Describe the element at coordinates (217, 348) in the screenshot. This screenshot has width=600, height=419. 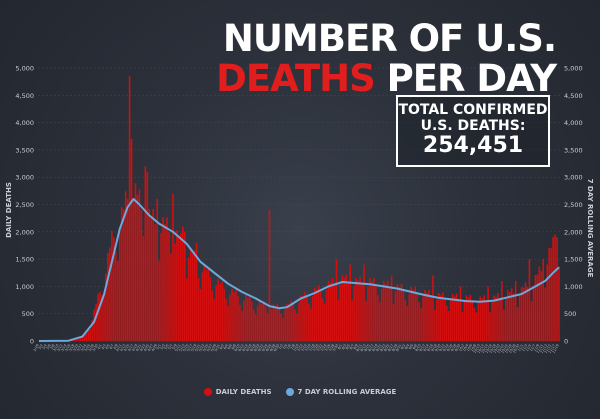
I see `x-tick-label: 5/31` at that location.